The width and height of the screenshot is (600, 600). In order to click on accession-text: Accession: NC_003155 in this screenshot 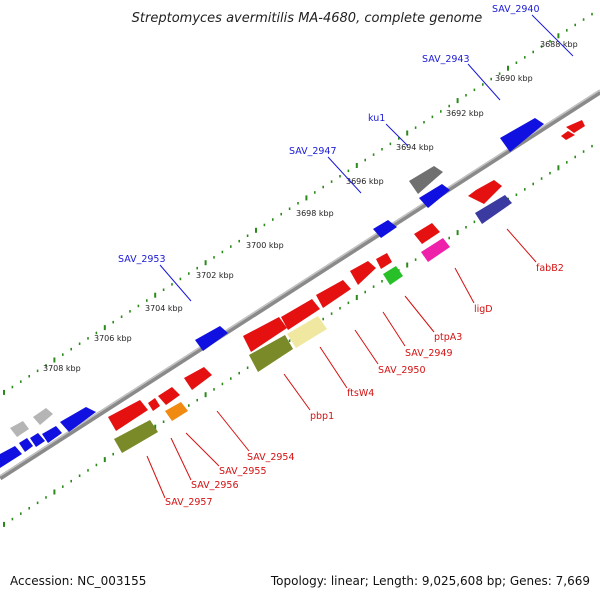, I will do `click(78, 581)`.